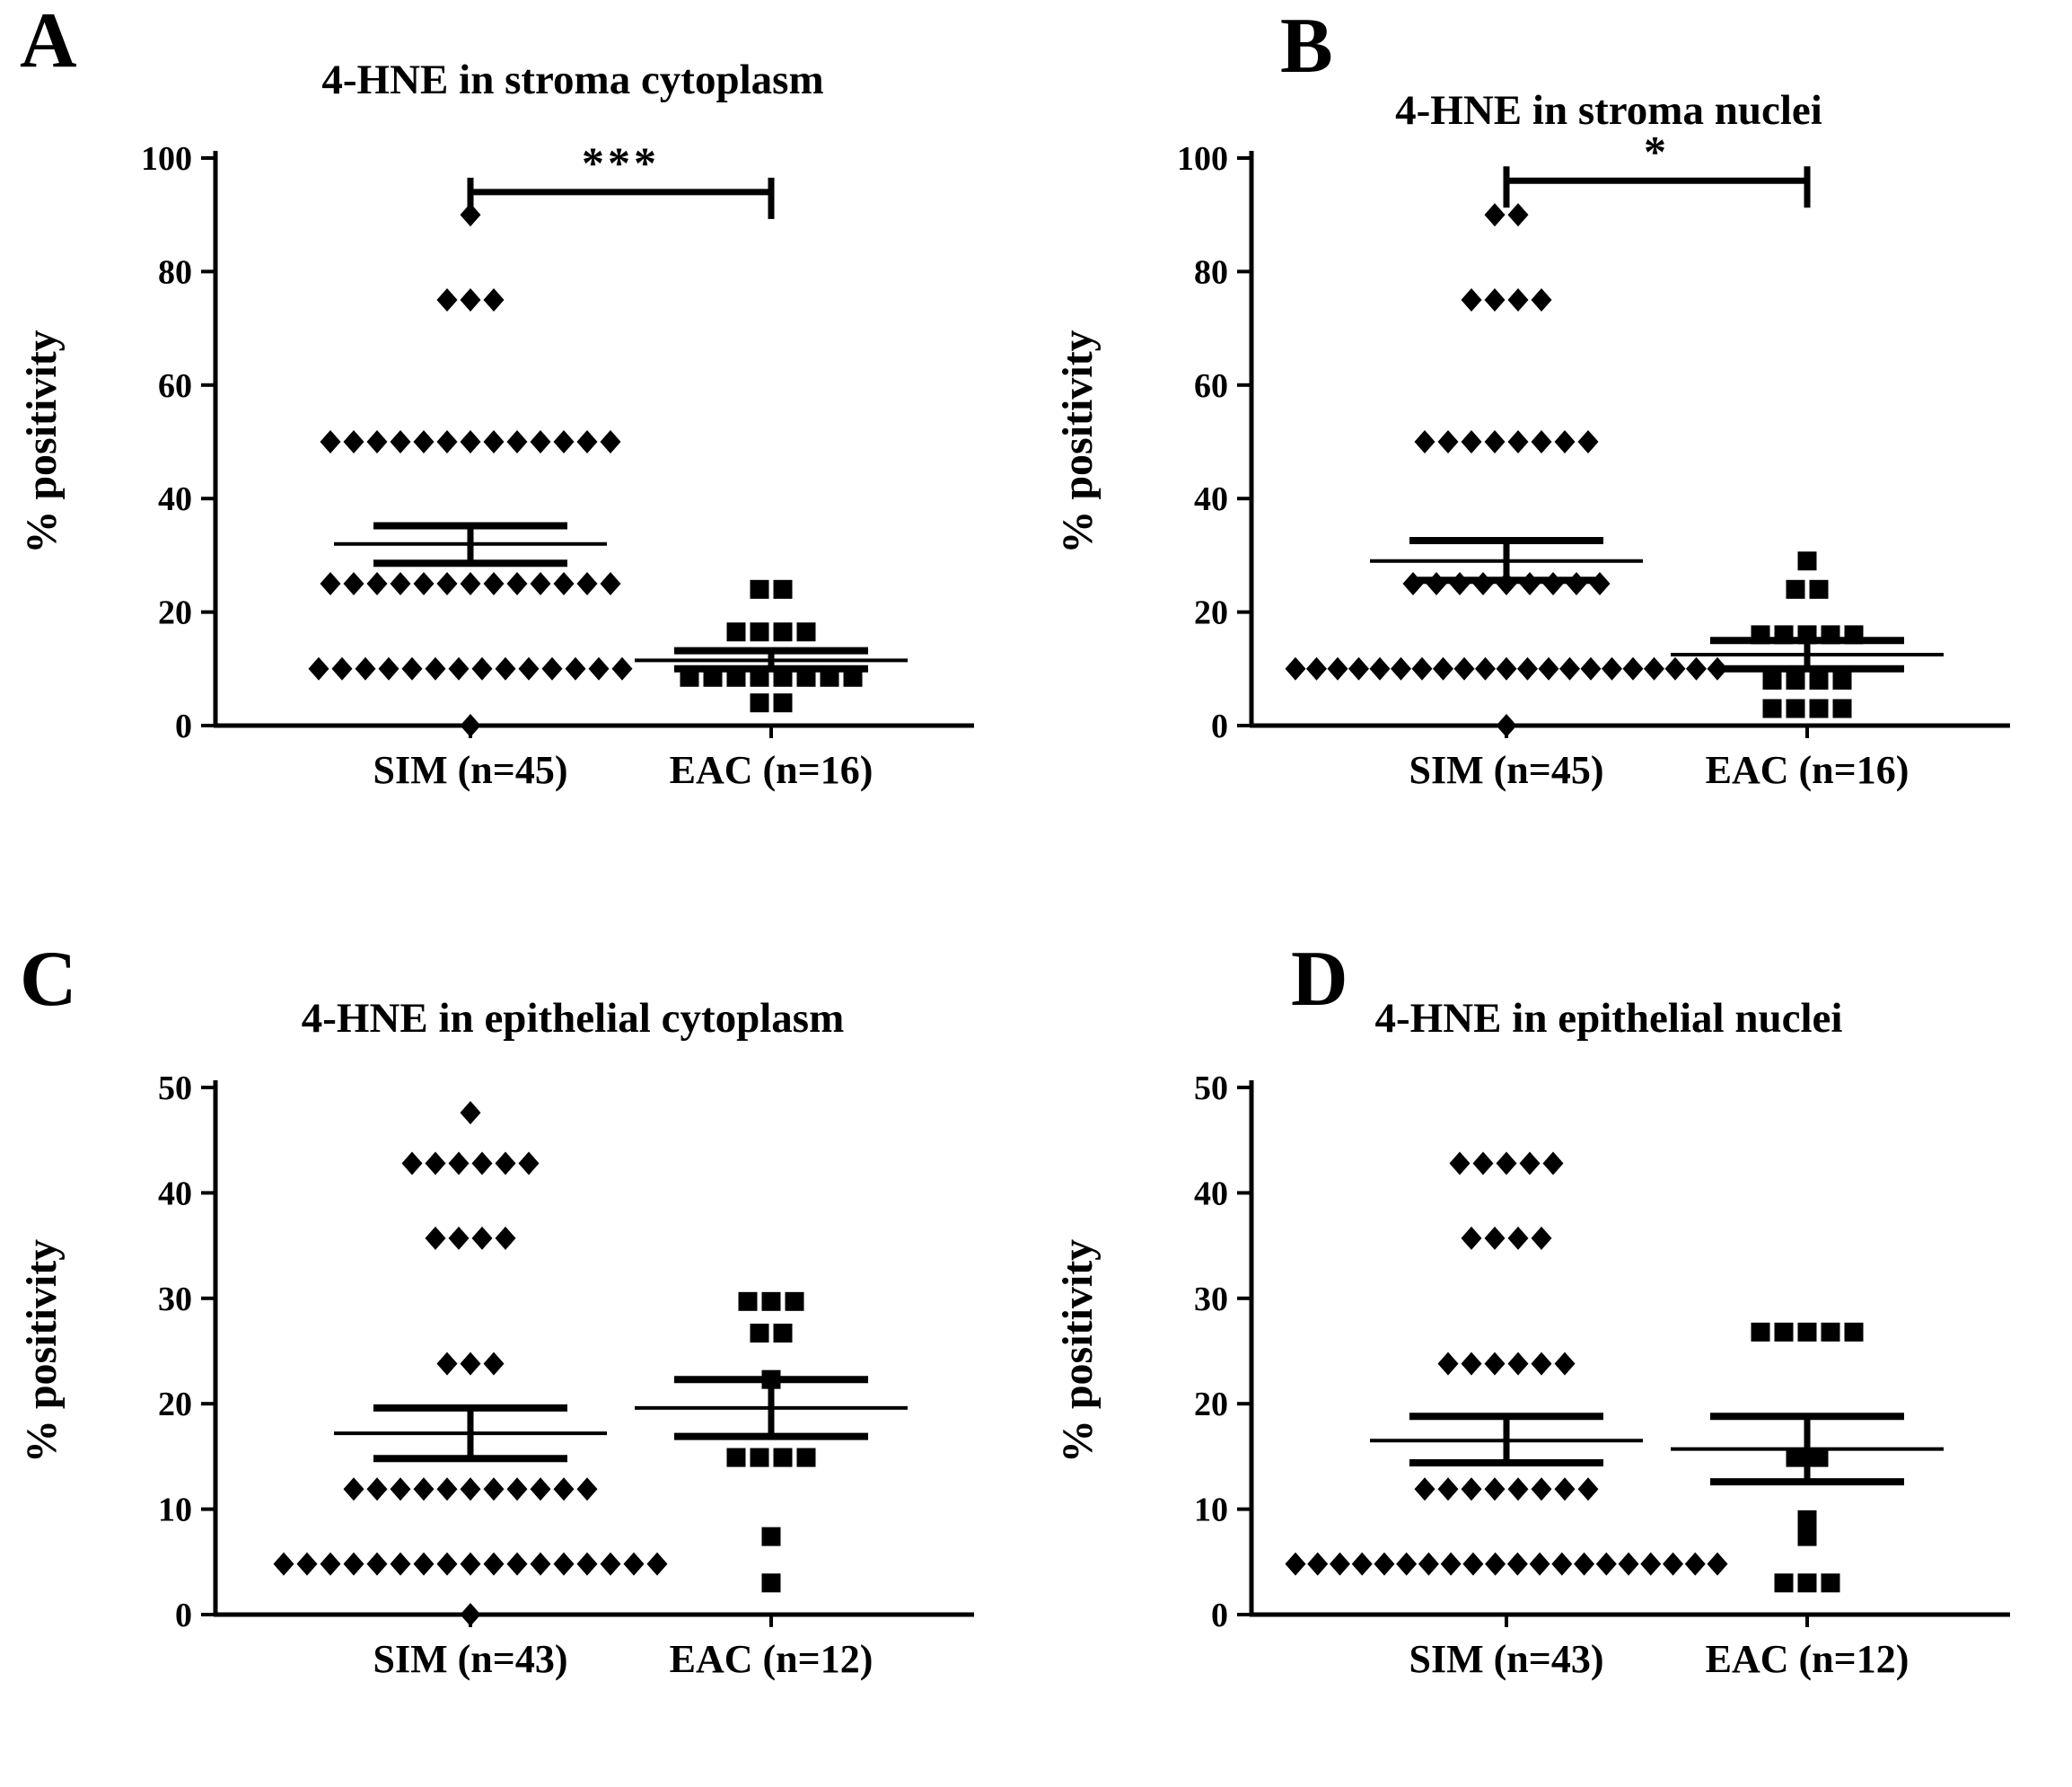  What do you see at coordinates (573, 1018) in the screenshot?
I see `panel-title: 4-HNE in epithelial cytoplasm` at bounding box center [573, 1018].